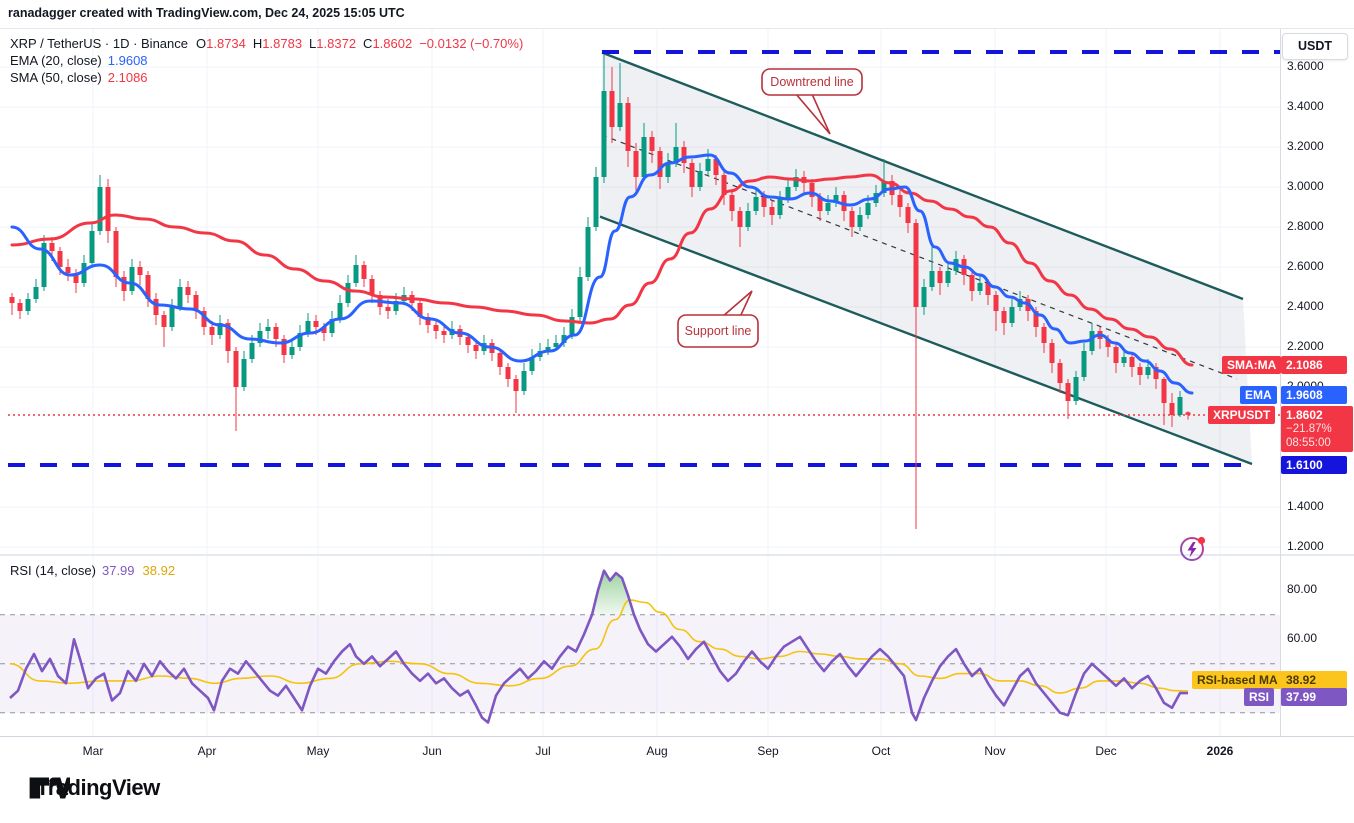 Image resolution: width=1354 pixels, height=823 pixels. Describe the element at coordinates (270, 77) in the screenshot. I see `sma-legend-row: SMA (50, close) 2.1086` at that location.